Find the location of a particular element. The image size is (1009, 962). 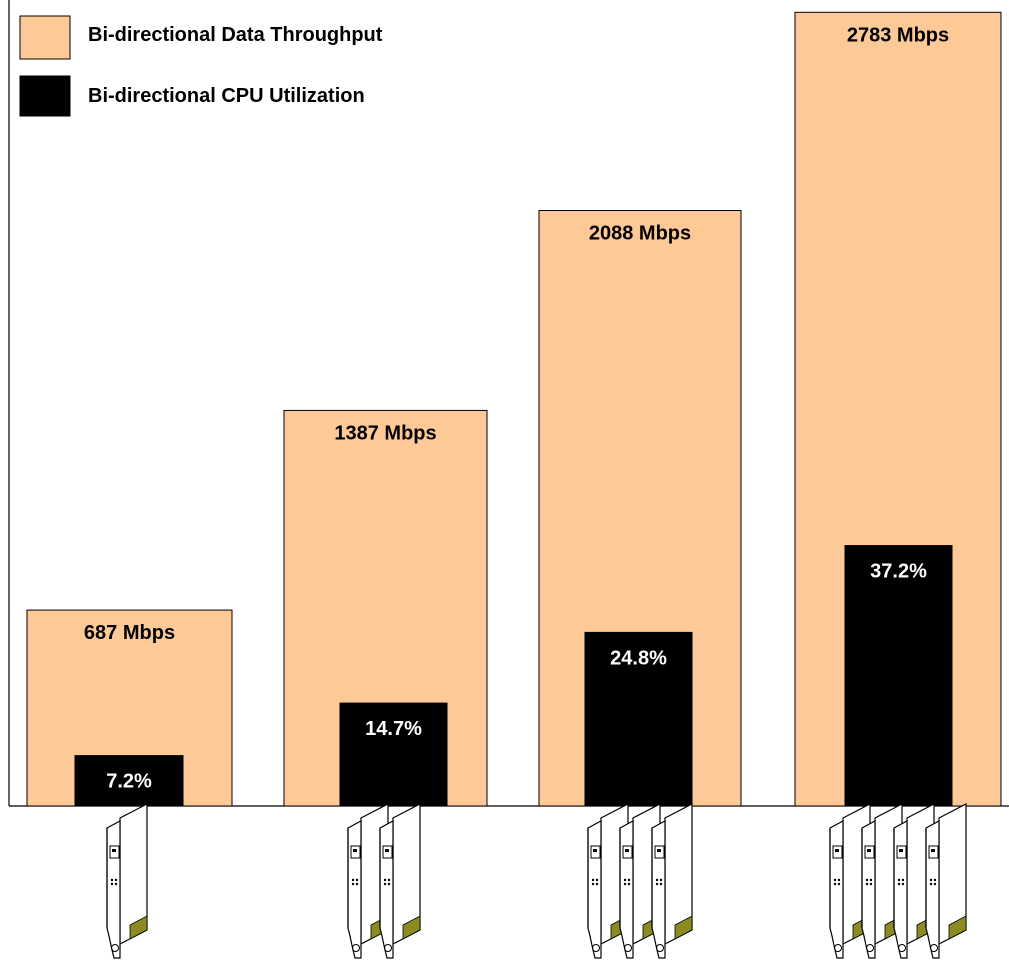

throughput-value-label: 1387 Mbps is located at coordinates (385, 433).